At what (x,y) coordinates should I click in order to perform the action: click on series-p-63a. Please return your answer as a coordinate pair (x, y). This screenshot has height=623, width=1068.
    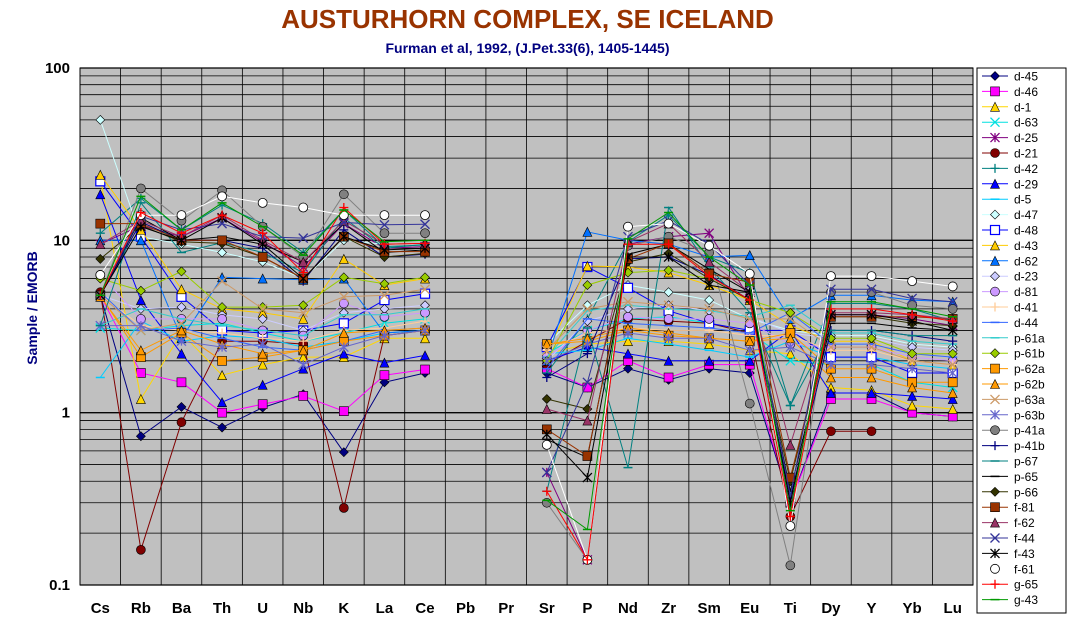
    Looking at the image, I should click on (526, 323).